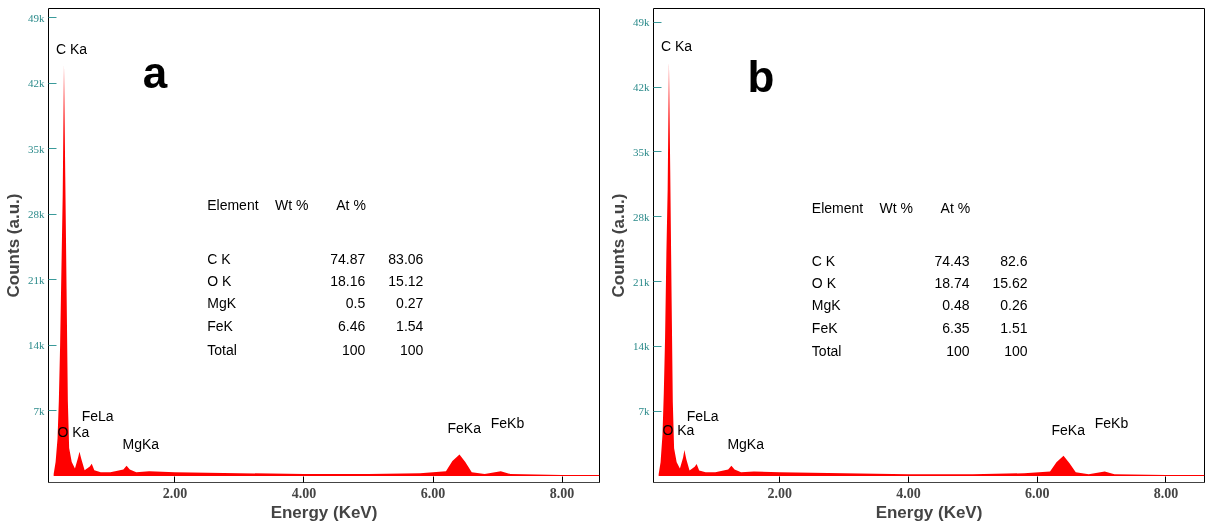 This screenshot has width=1210, height=524. I want to click on annotation: 18.74, so click(952, 282).